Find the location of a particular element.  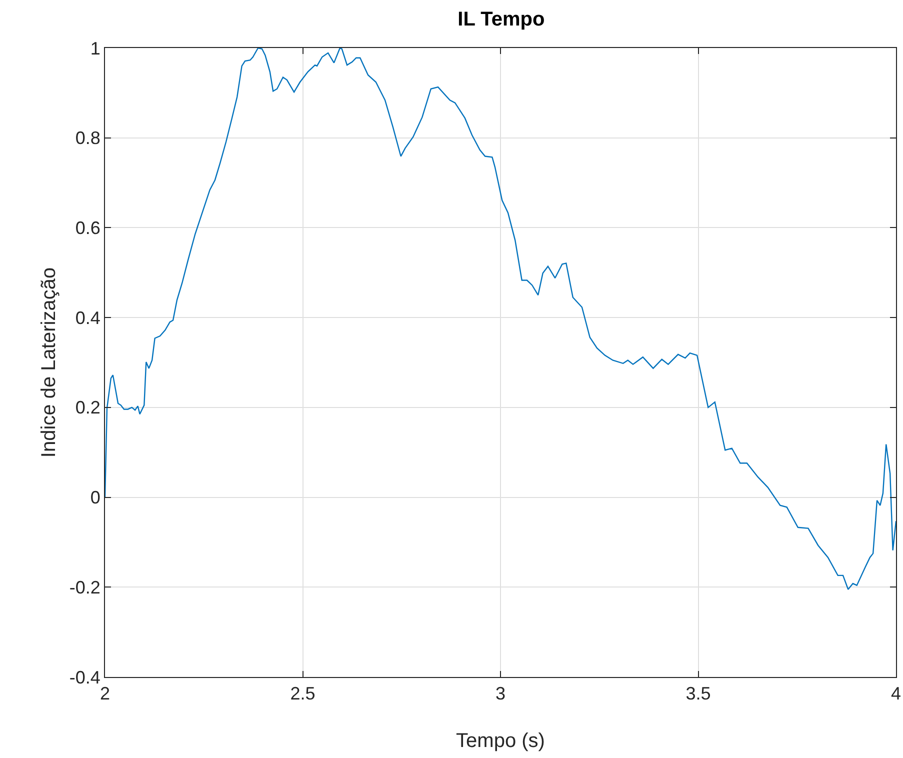

y-axis-title: Indice de Laterização is located at coordinates (49, 362).